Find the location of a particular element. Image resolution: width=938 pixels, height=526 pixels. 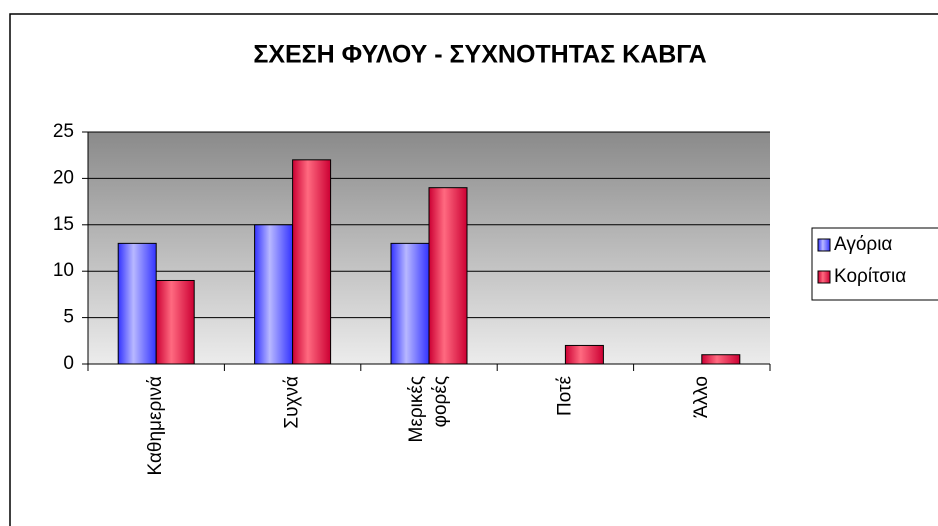

x-tick-label: Συχνά is located at coordinates (292, 402).